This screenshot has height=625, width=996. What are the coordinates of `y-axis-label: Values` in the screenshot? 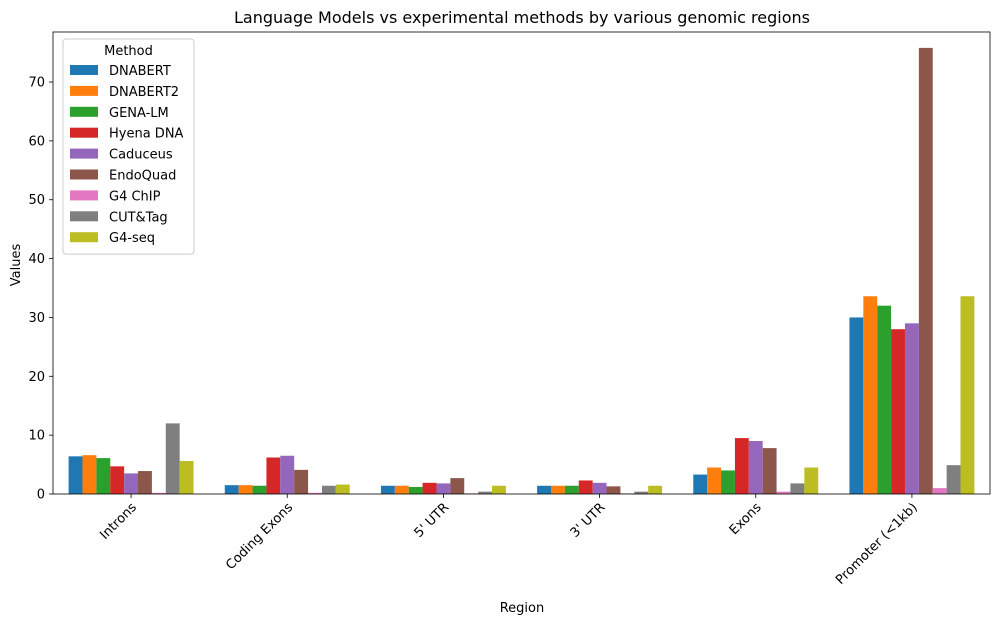 It's located at (16, 265).